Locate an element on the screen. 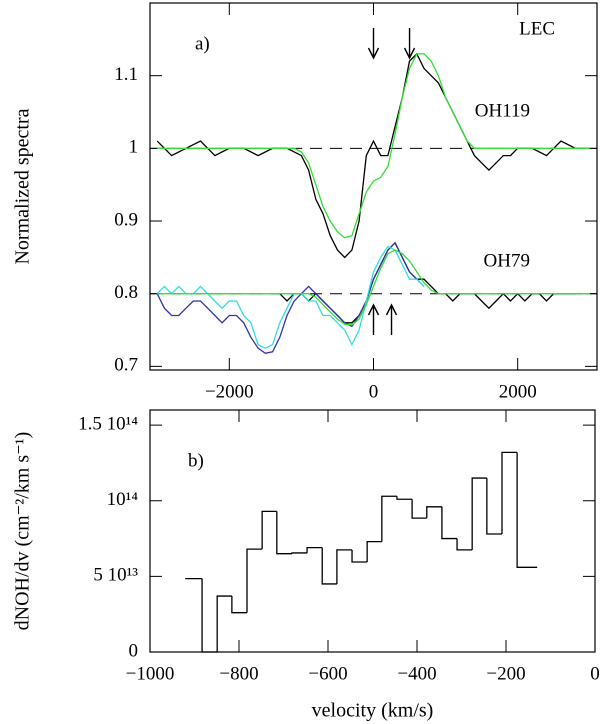 This screenshot has width=600, height=724. x-tick-label: −2000 is located at coordinates (229, 391).